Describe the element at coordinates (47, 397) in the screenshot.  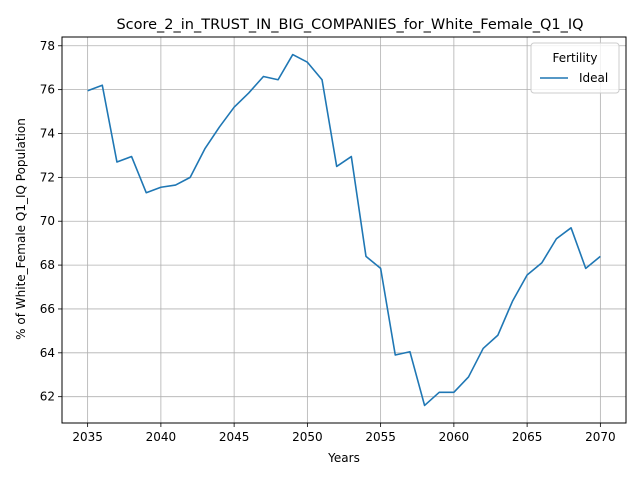
I see `y-tick-label: 62` at that location.